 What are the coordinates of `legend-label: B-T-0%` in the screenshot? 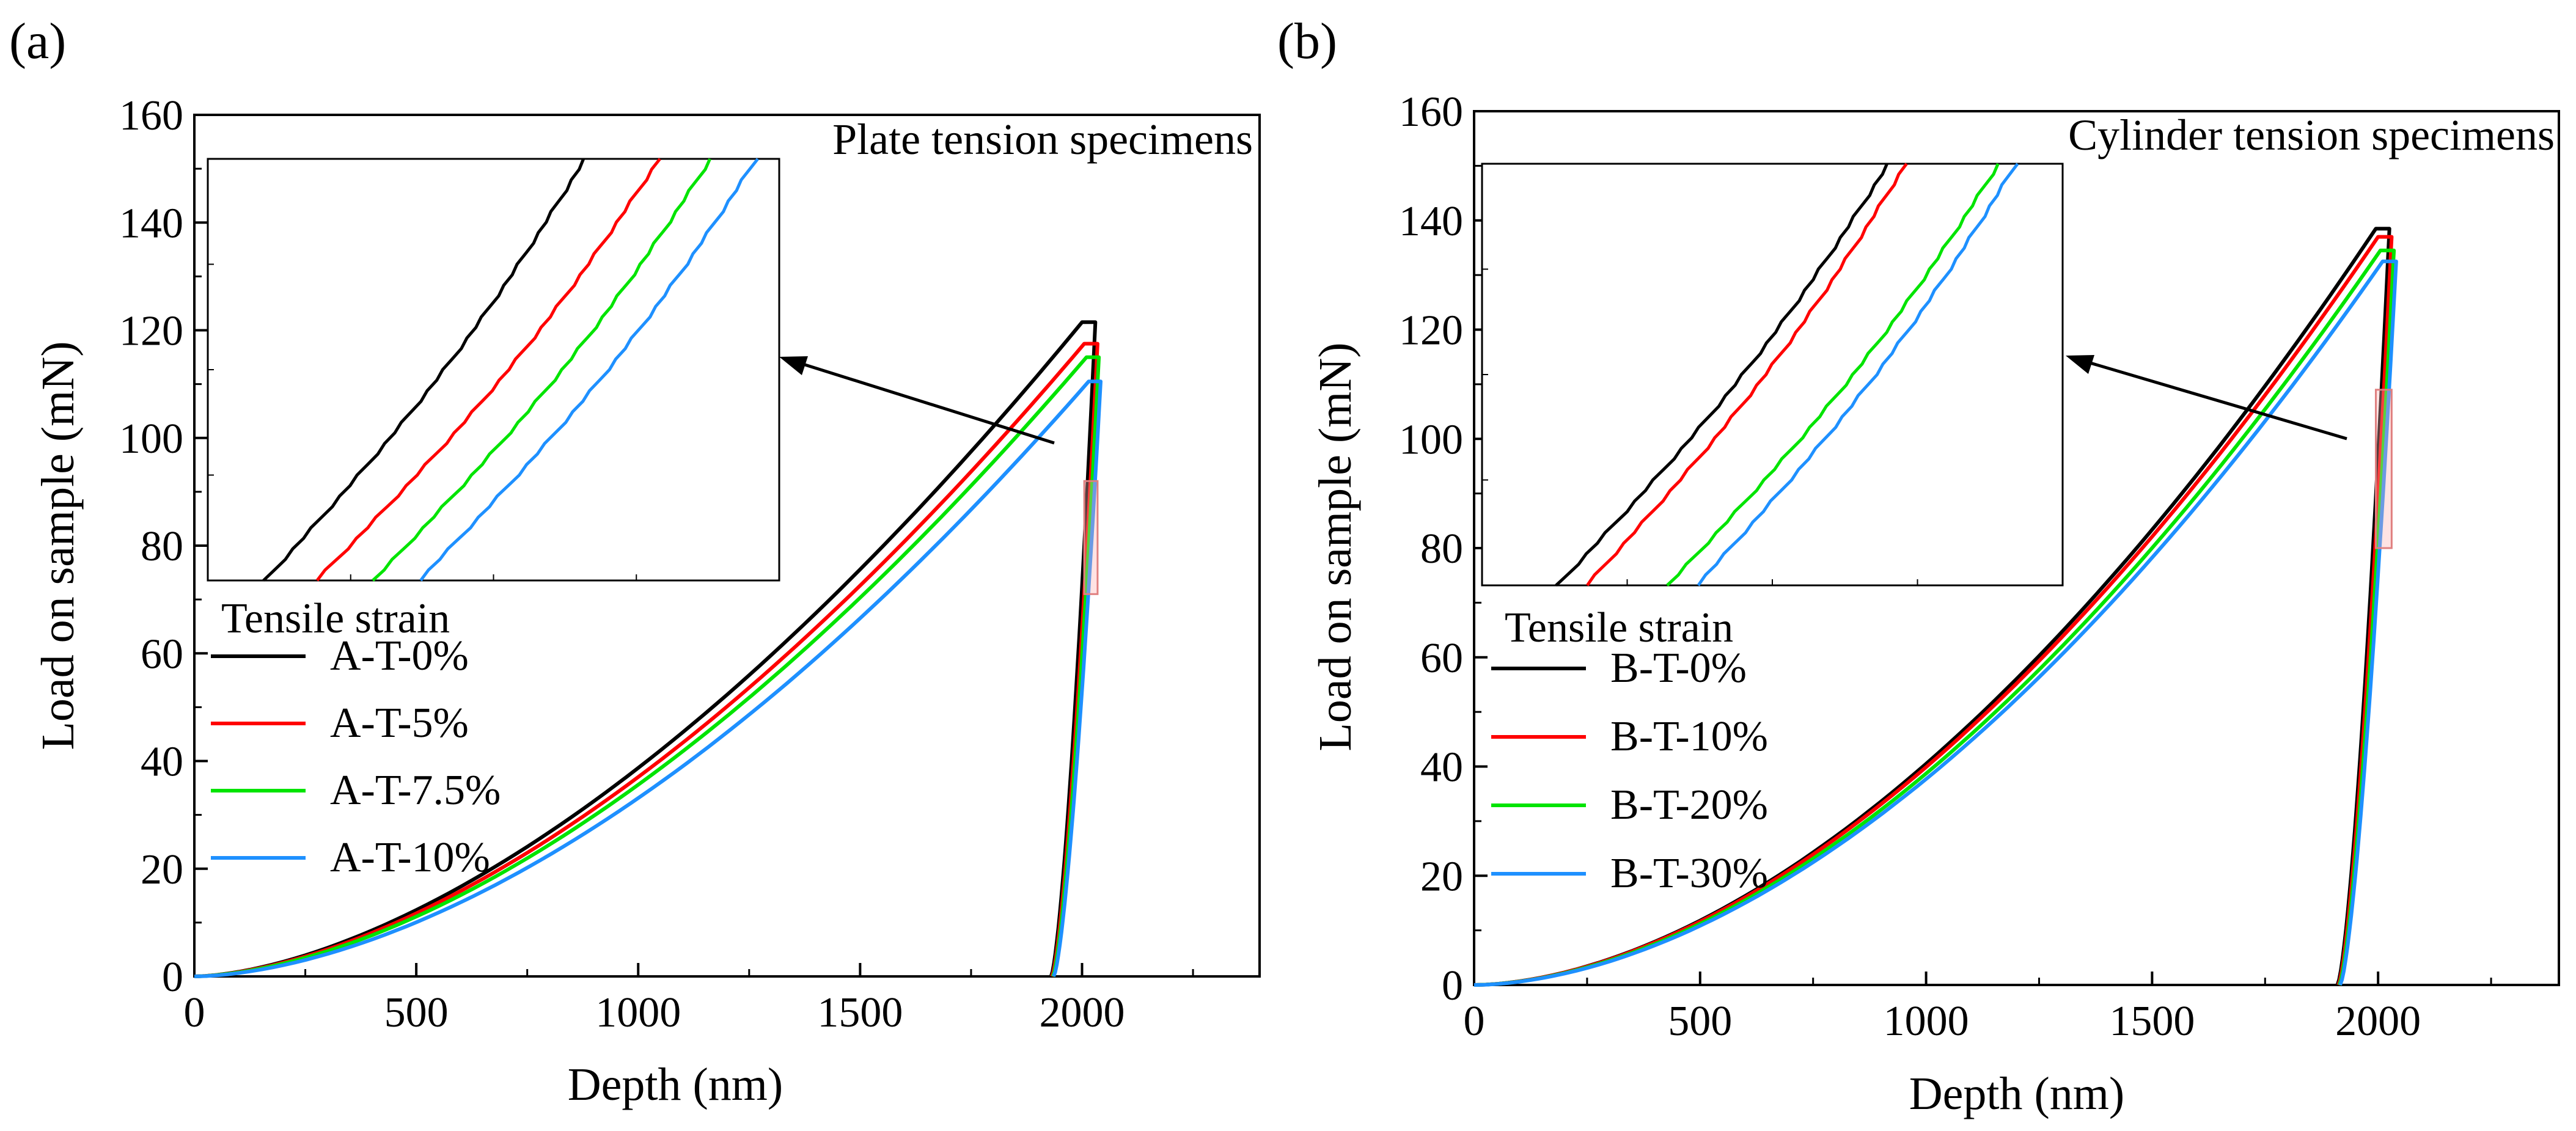 It's located at (1678, 668).